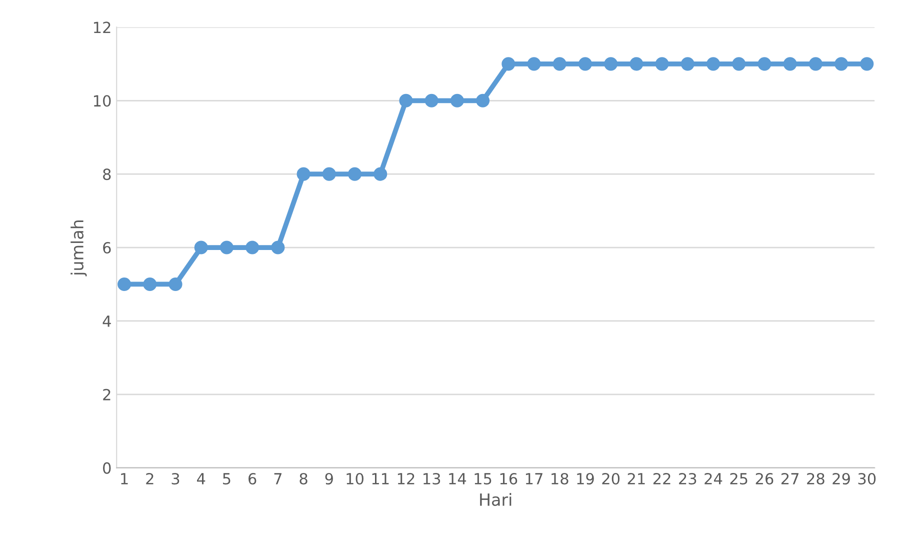 The height and width of the screenshot is (544, 897). I want to click on x-tick-label: 19, so click(585, 478).